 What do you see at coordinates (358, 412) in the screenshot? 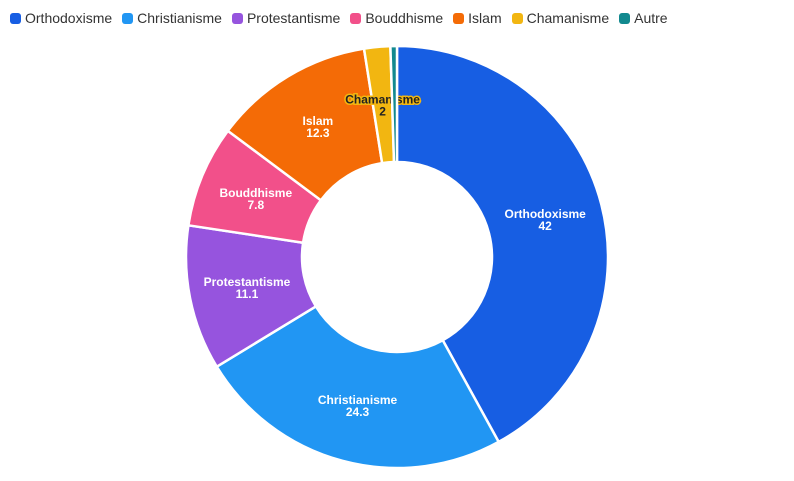
I see `slice-value-label: 24.3` at bounding box center [358, 412].